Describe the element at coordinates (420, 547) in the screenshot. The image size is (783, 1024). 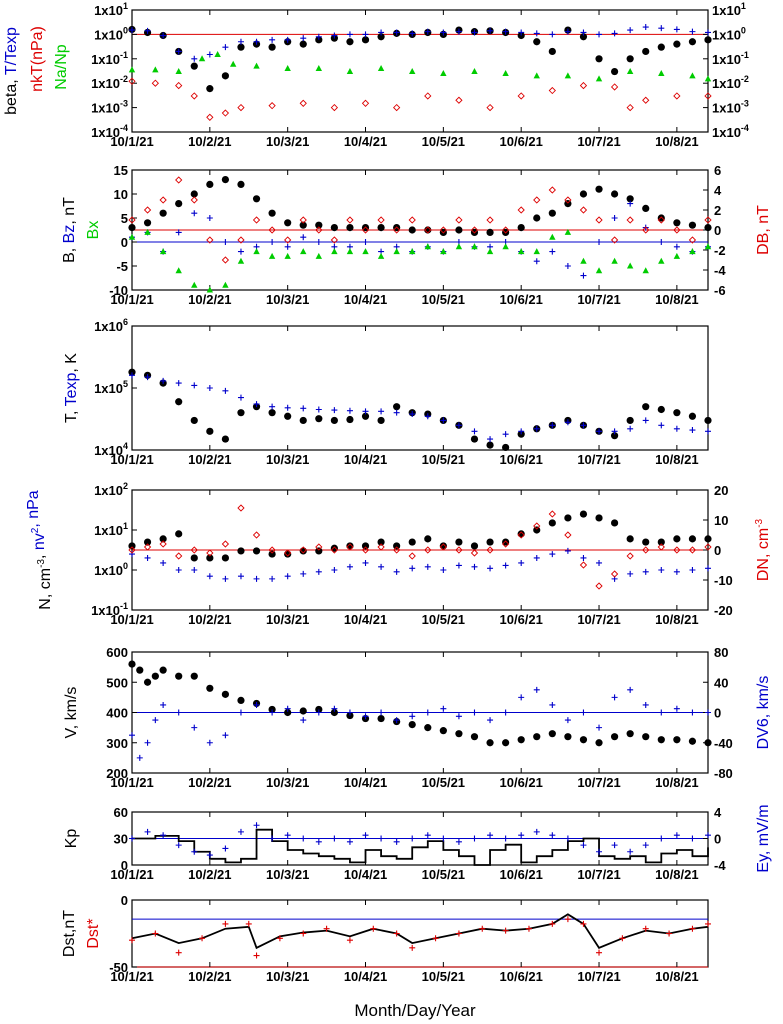
I see `series-dn` at that location.